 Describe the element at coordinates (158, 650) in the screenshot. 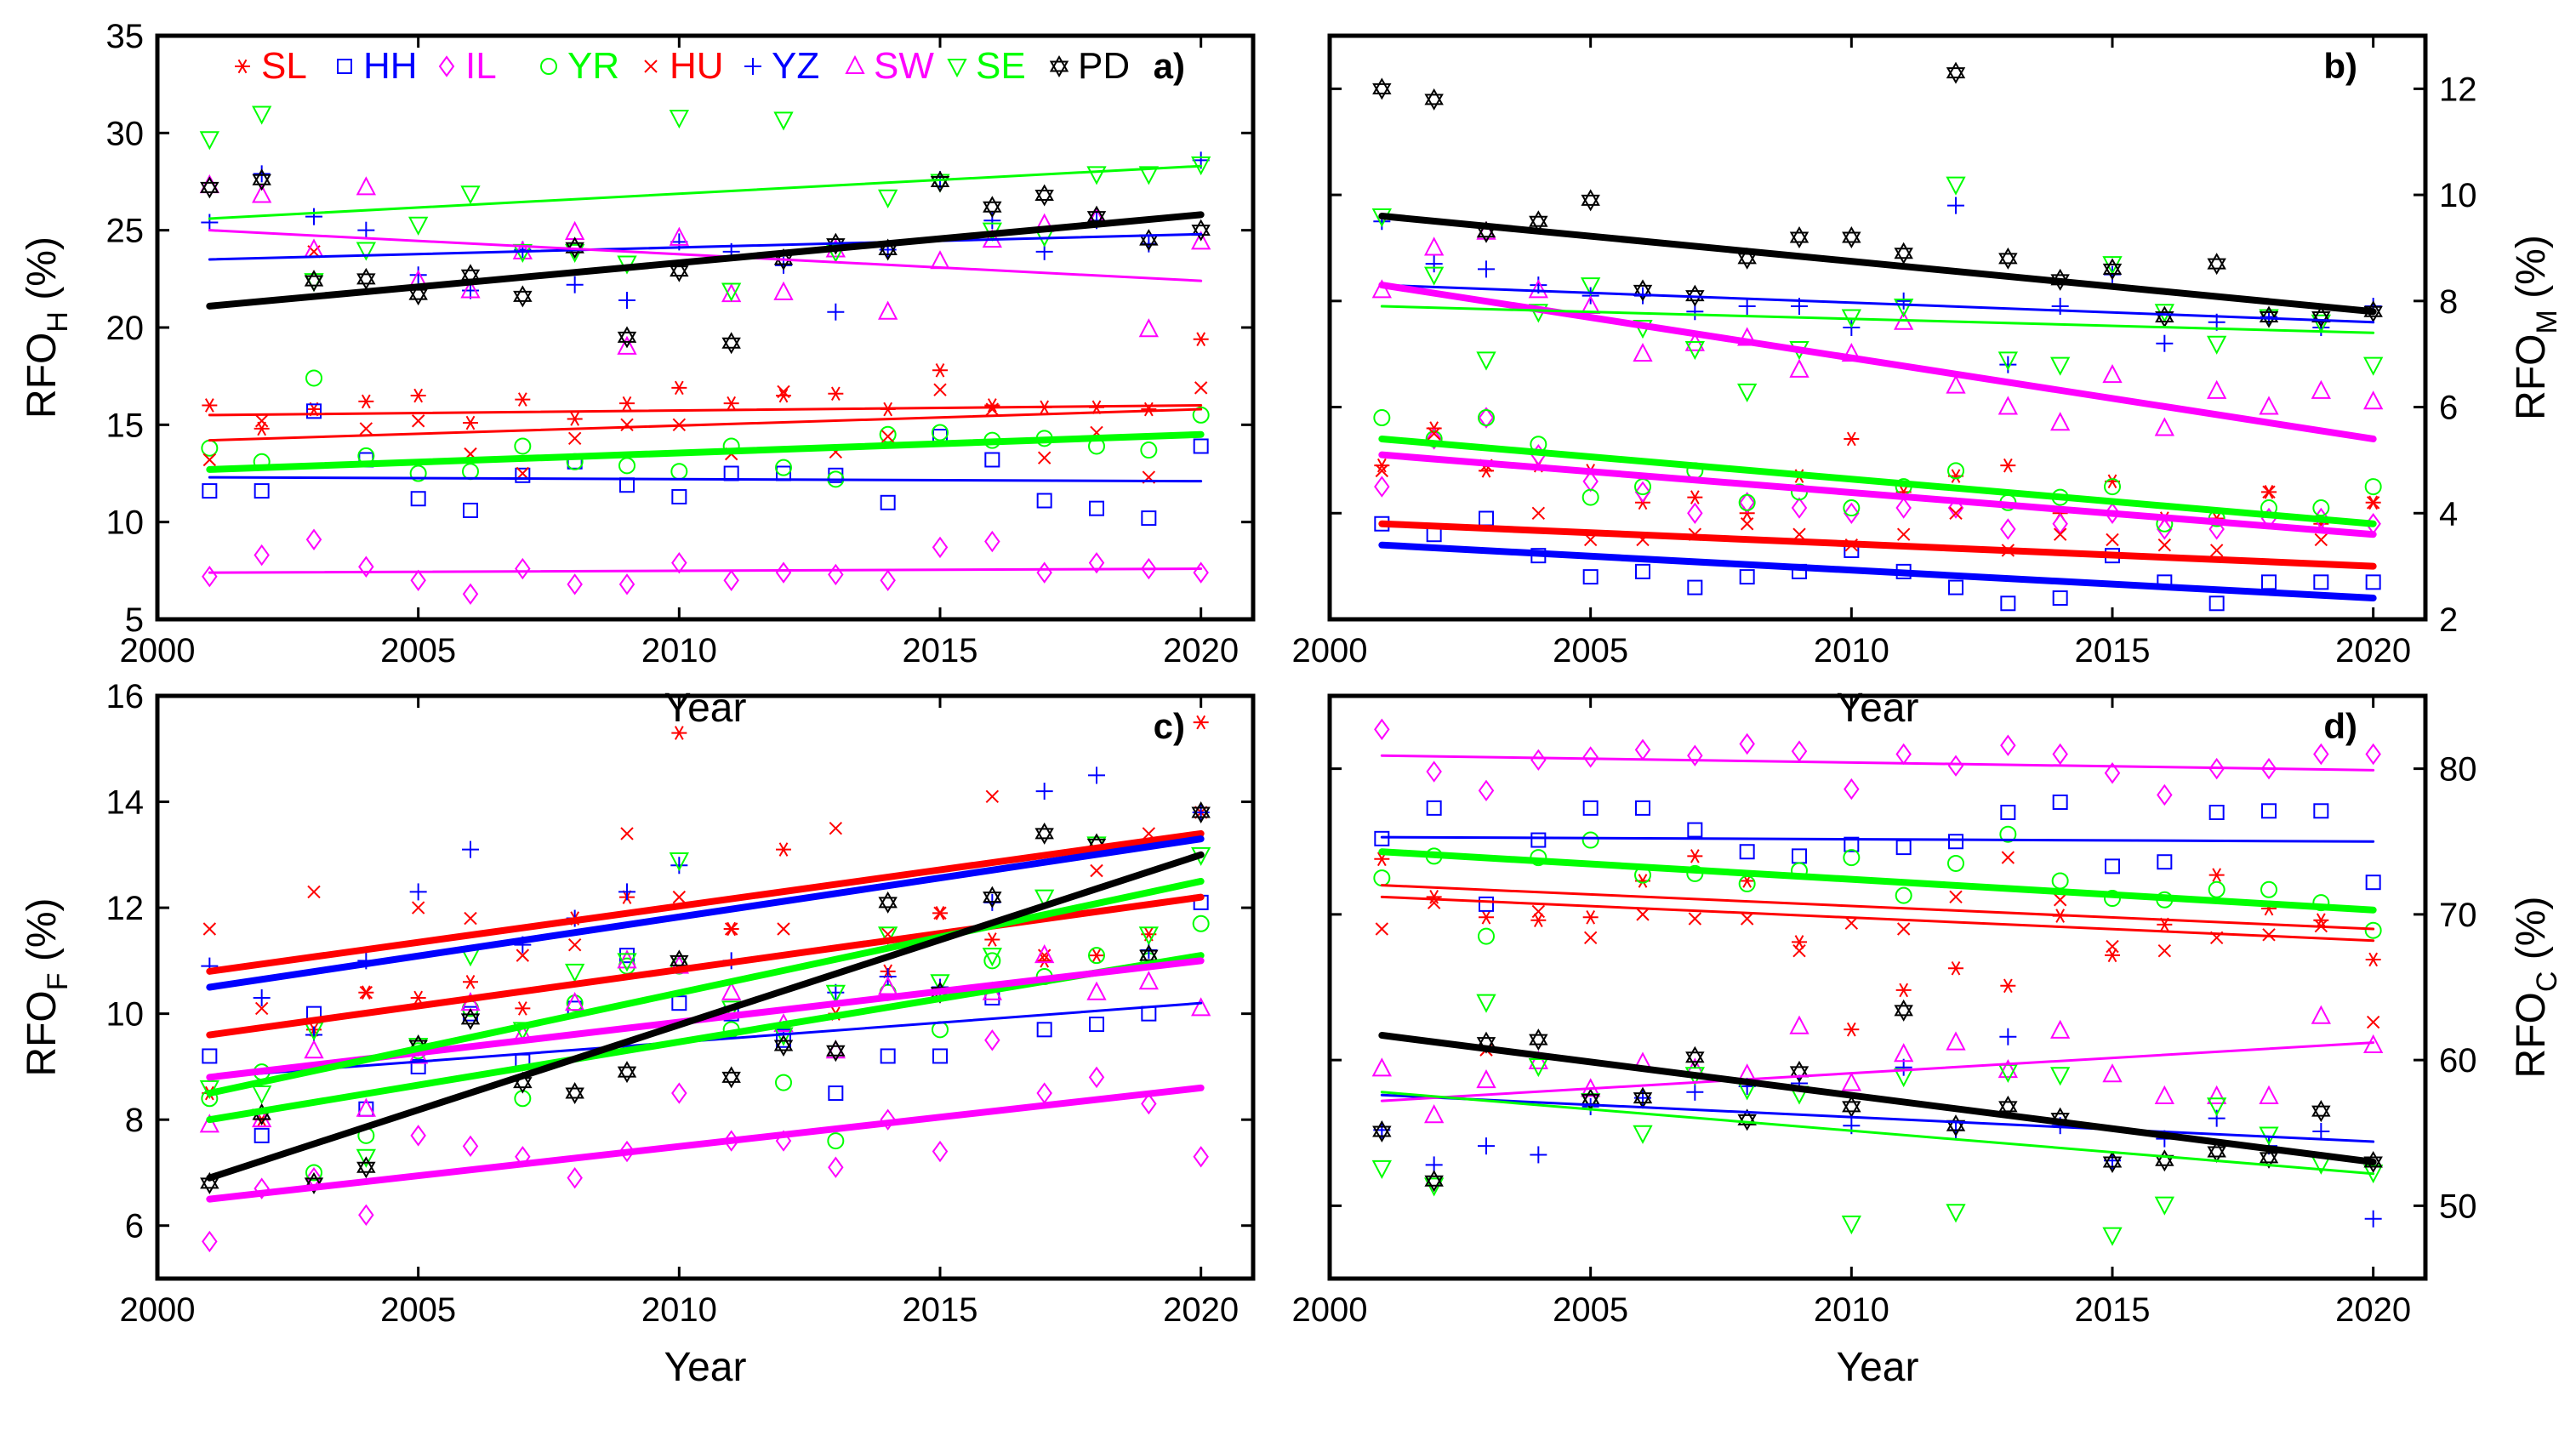

I see `x-tick-label: 2000` at that location.